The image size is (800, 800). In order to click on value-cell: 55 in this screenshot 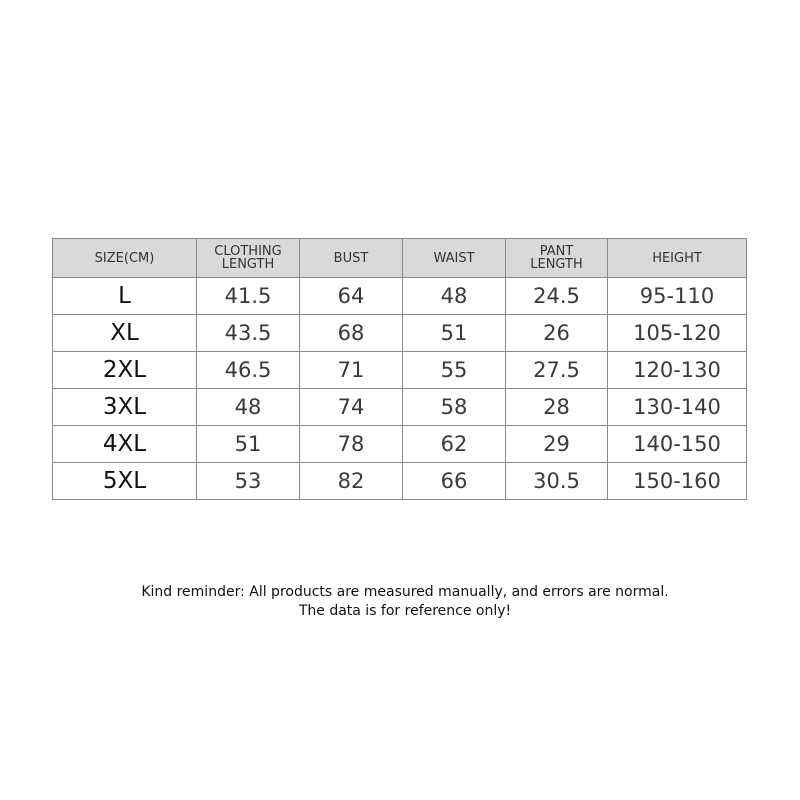, I will do `click(454, 370)`.